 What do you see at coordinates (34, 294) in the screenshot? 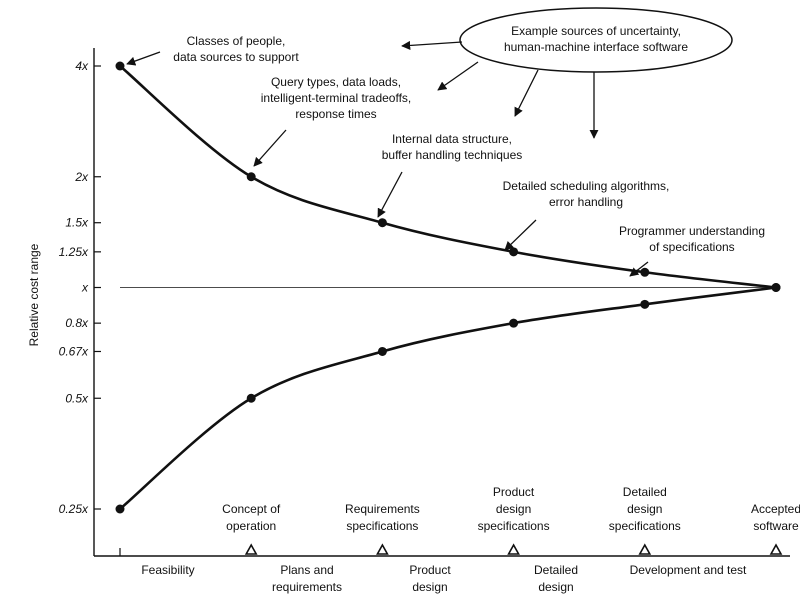
I see `y-axis-label: Relative cost range` at bounding box center [34, 294].